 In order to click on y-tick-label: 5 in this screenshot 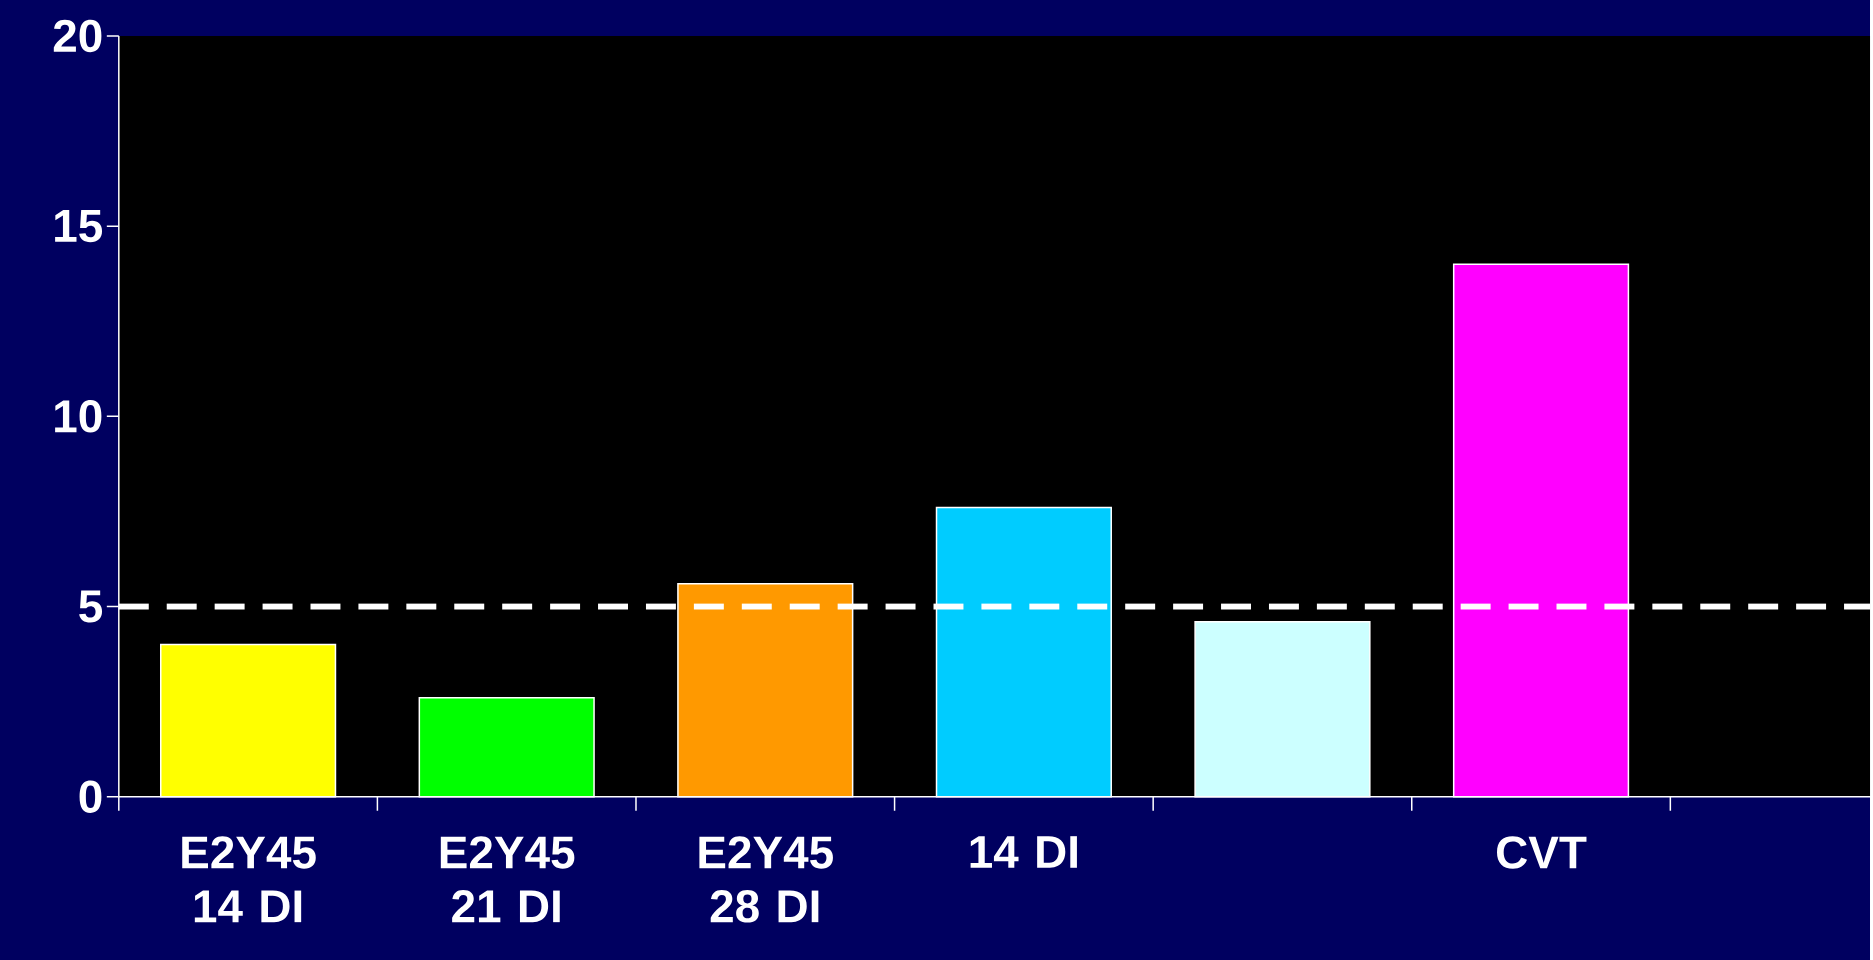, I will do `click(91, 606)`.